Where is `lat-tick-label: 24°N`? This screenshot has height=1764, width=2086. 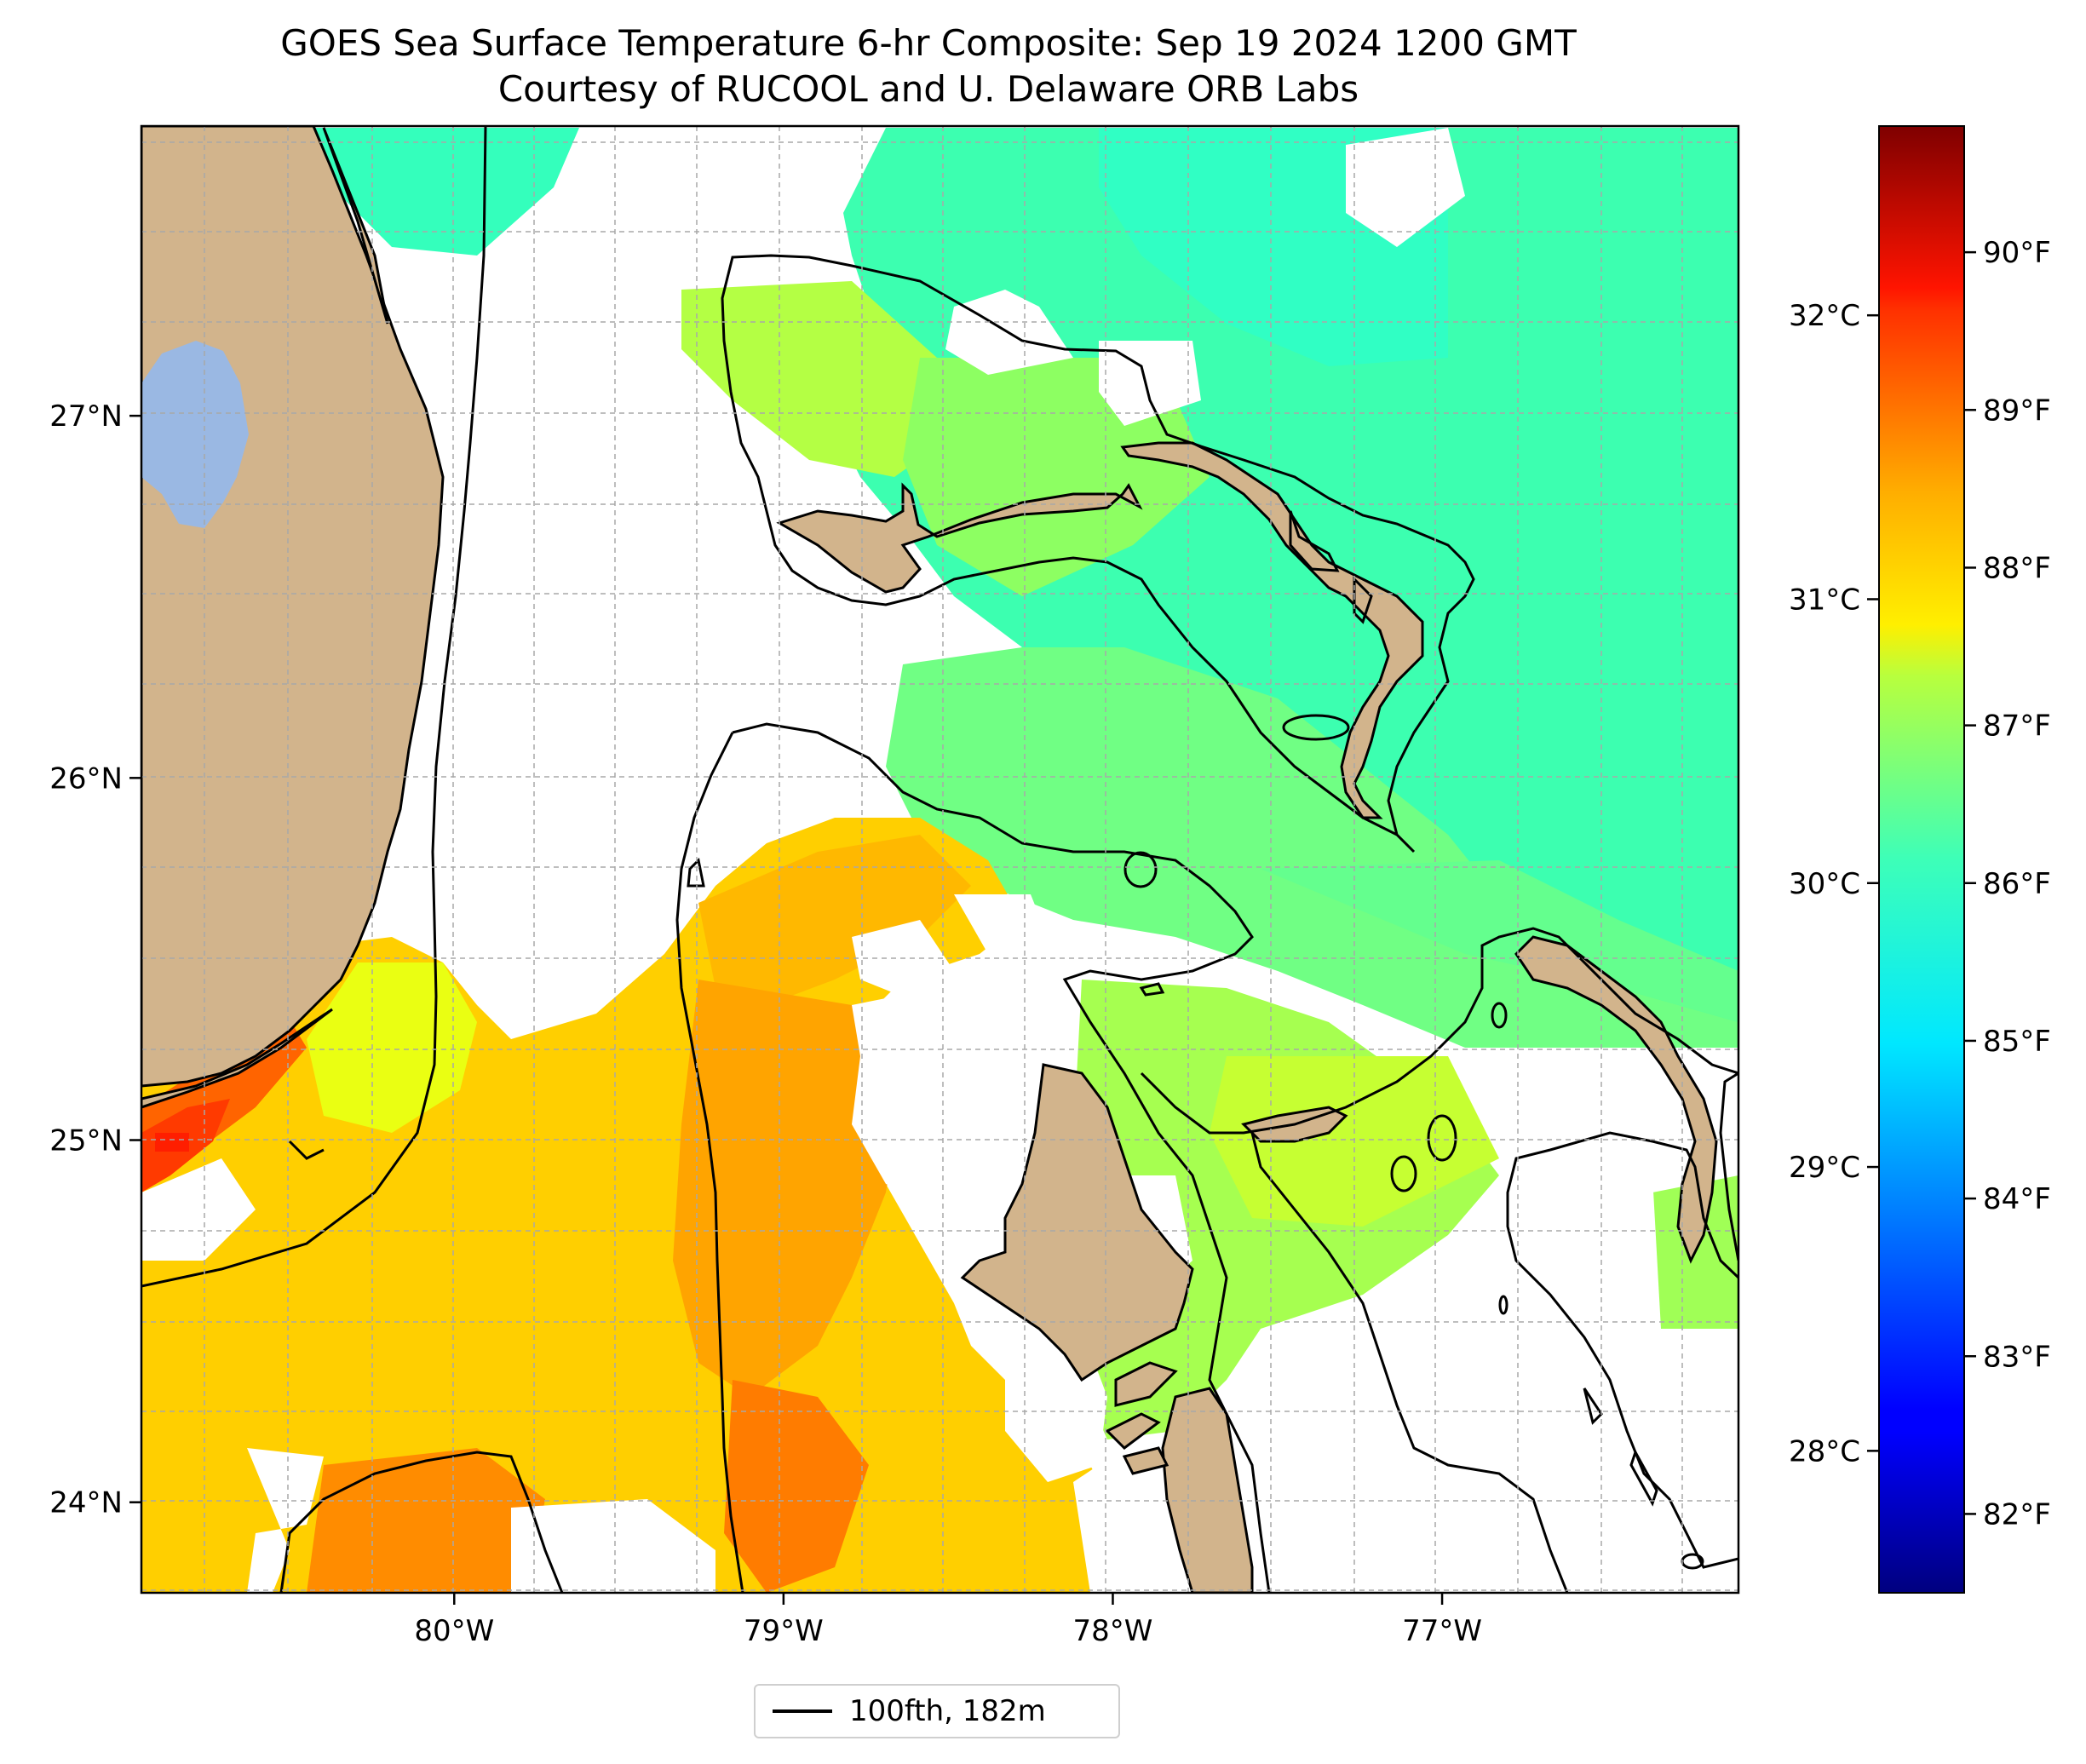
lat-tick-label: 24°N is located at coordinates (86, 1503).